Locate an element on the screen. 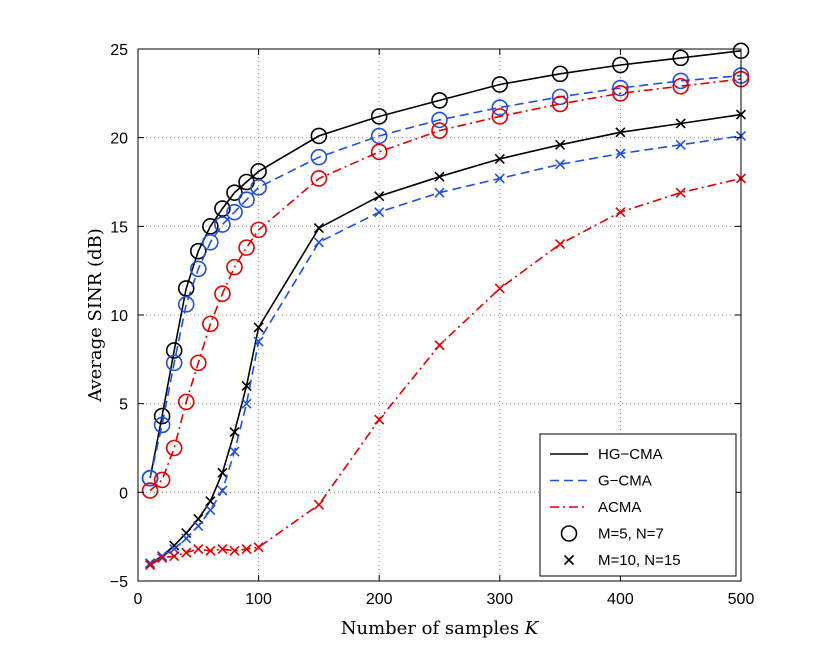  legend: HG−CMA G−CMA ACMA M=5, N=7 M=10, N=15 is located at coordinates (638, 505).